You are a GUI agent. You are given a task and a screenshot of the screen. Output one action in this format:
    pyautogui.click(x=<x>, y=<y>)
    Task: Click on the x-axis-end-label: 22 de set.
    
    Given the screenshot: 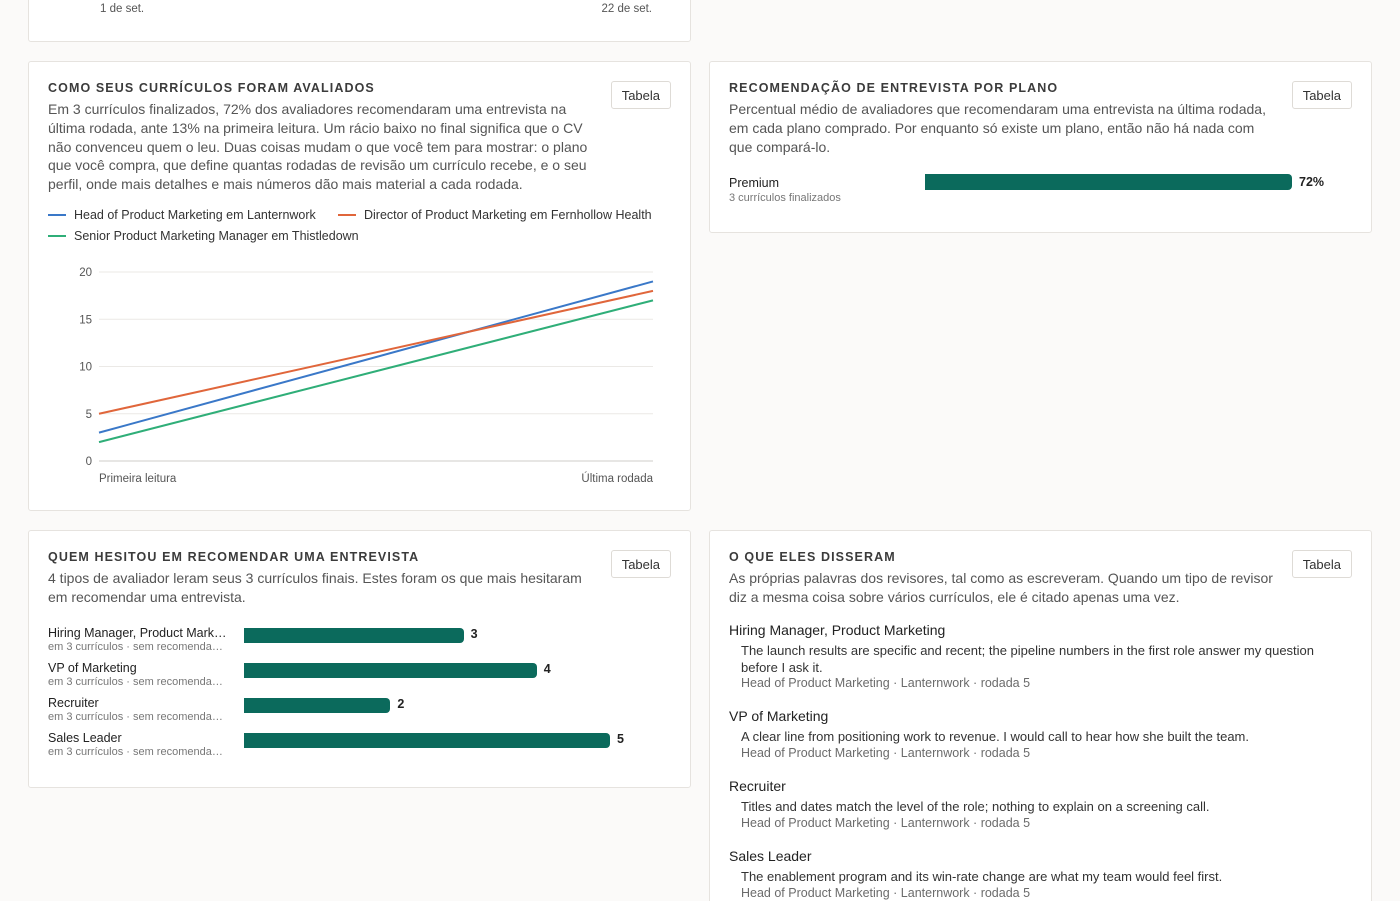 What is the action you would take?
    pyautogui.click(x=626, y=9)
    